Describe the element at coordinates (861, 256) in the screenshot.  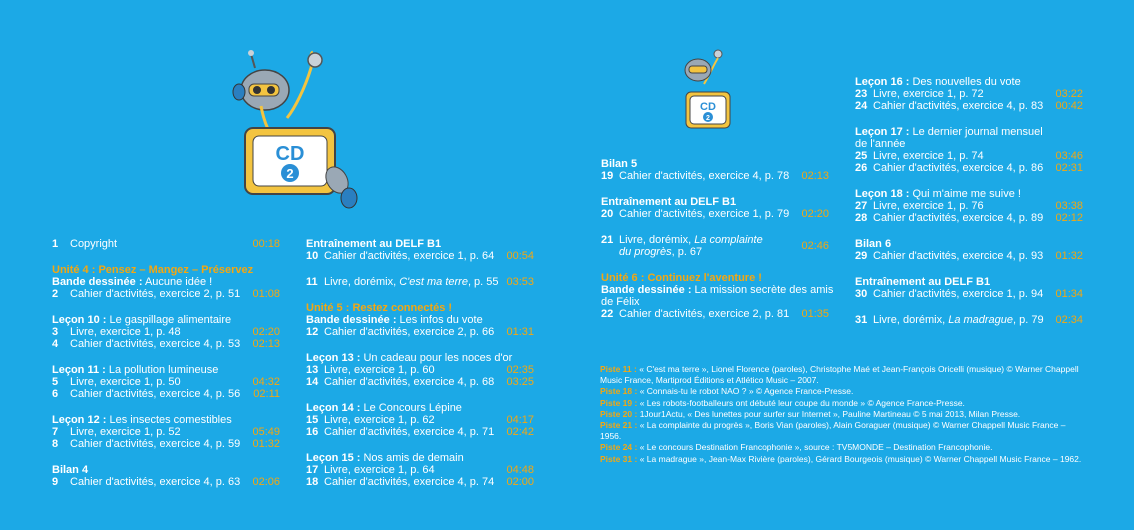
I see `track-number: 29` at that location.